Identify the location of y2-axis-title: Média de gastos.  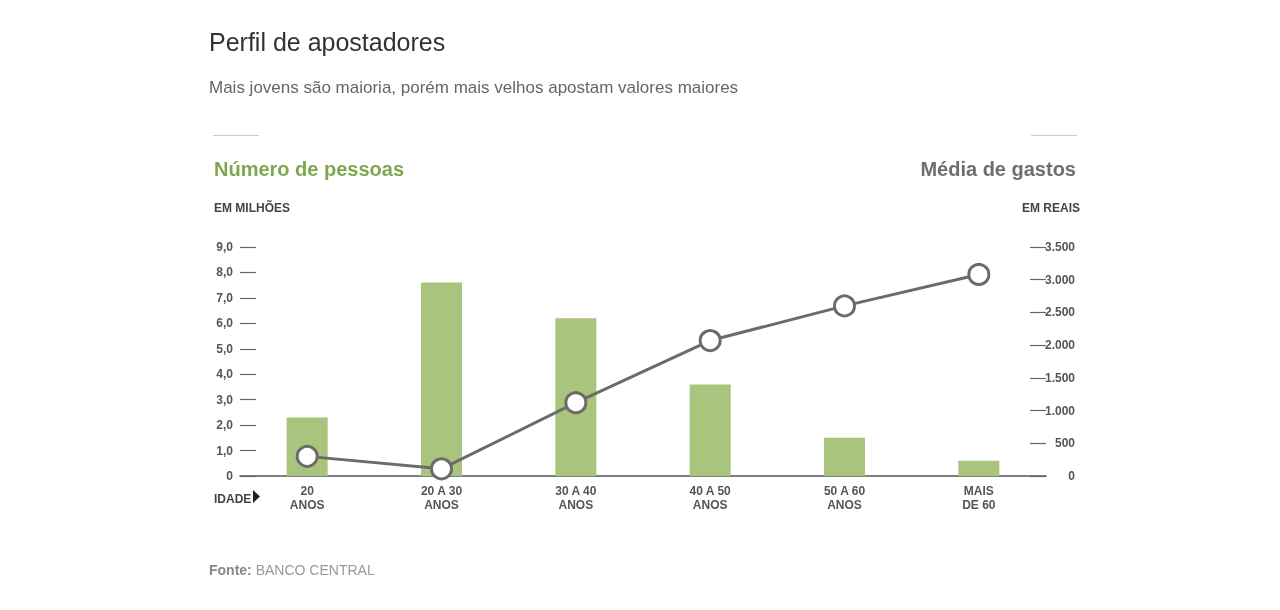
(998, 169).